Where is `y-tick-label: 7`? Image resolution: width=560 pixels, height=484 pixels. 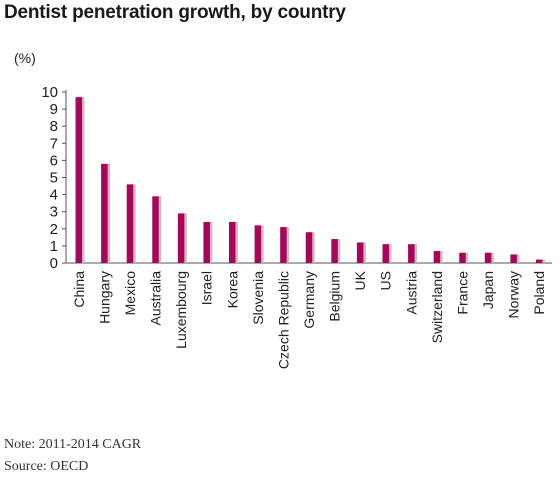
y-tick-label: 7 is located at coordinates (54, 143).